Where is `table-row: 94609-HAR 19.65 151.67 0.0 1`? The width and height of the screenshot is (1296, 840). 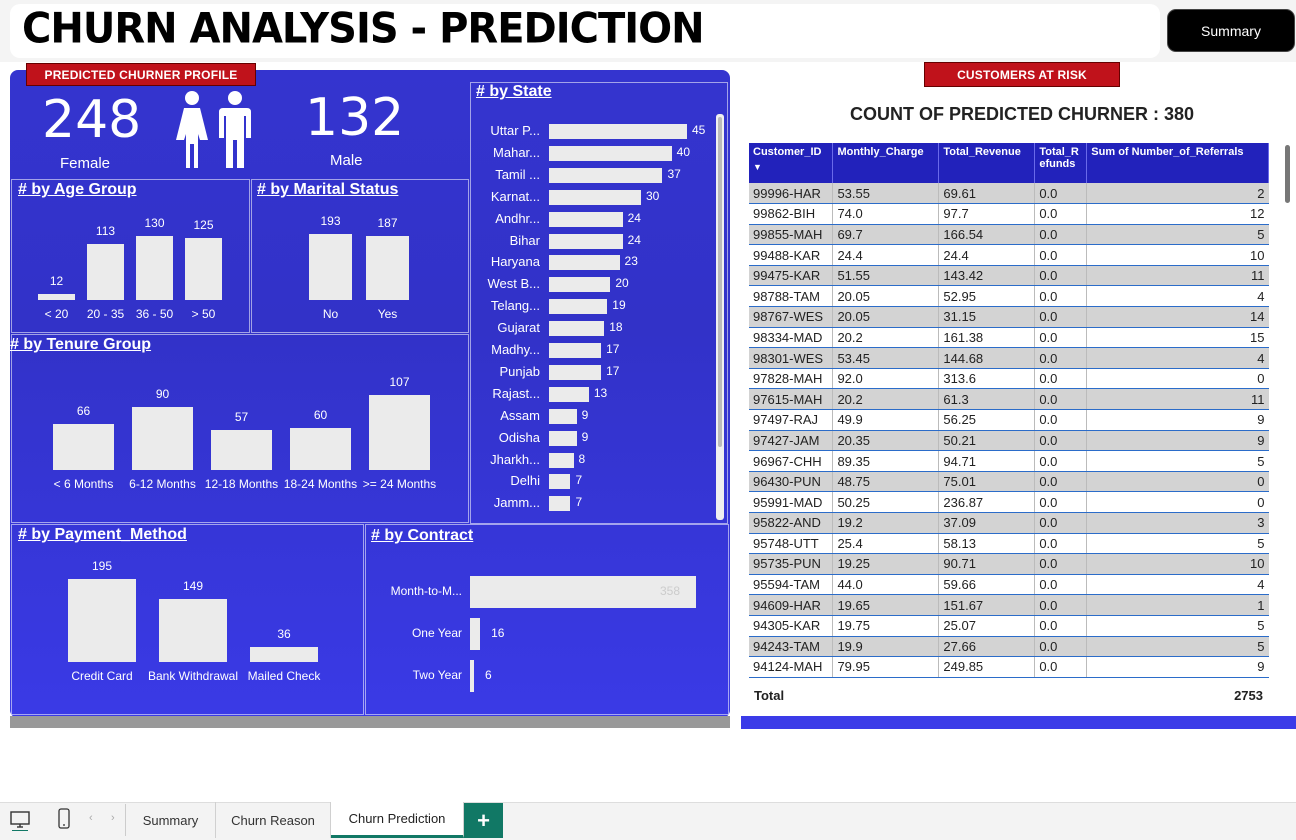
table-row: 94609-HAR 19.65 151.67 0.0 1 is located at coordinates (1009, 605).